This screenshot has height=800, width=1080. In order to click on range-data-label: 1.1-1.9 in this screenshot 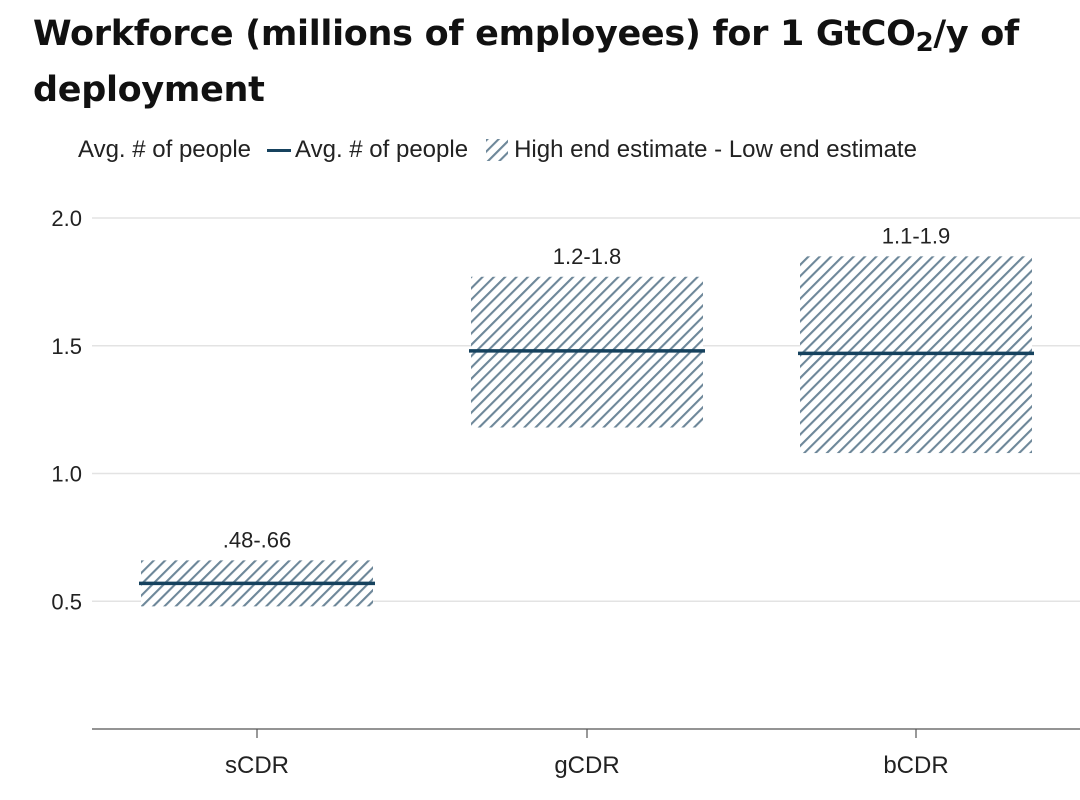, I will do `click(916, 235)`.